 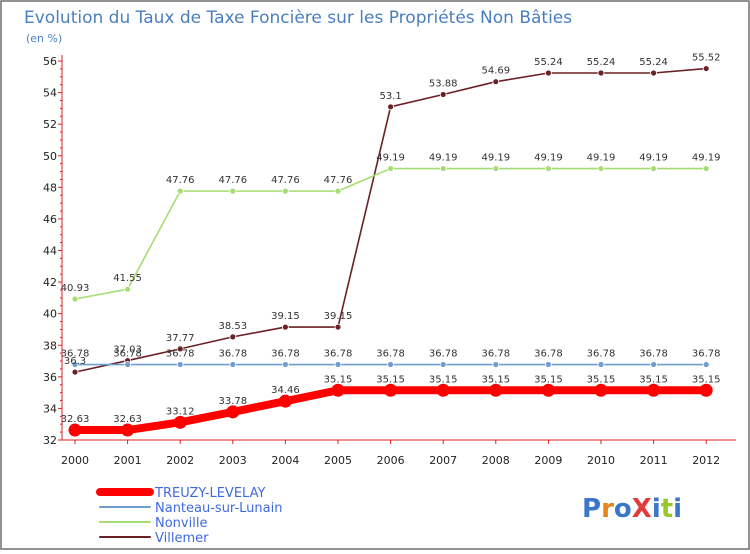 What do you see at coordinates (495, 71) in the screenshot?
I see `data-label: 54.69` at bounding box center [495, 71].